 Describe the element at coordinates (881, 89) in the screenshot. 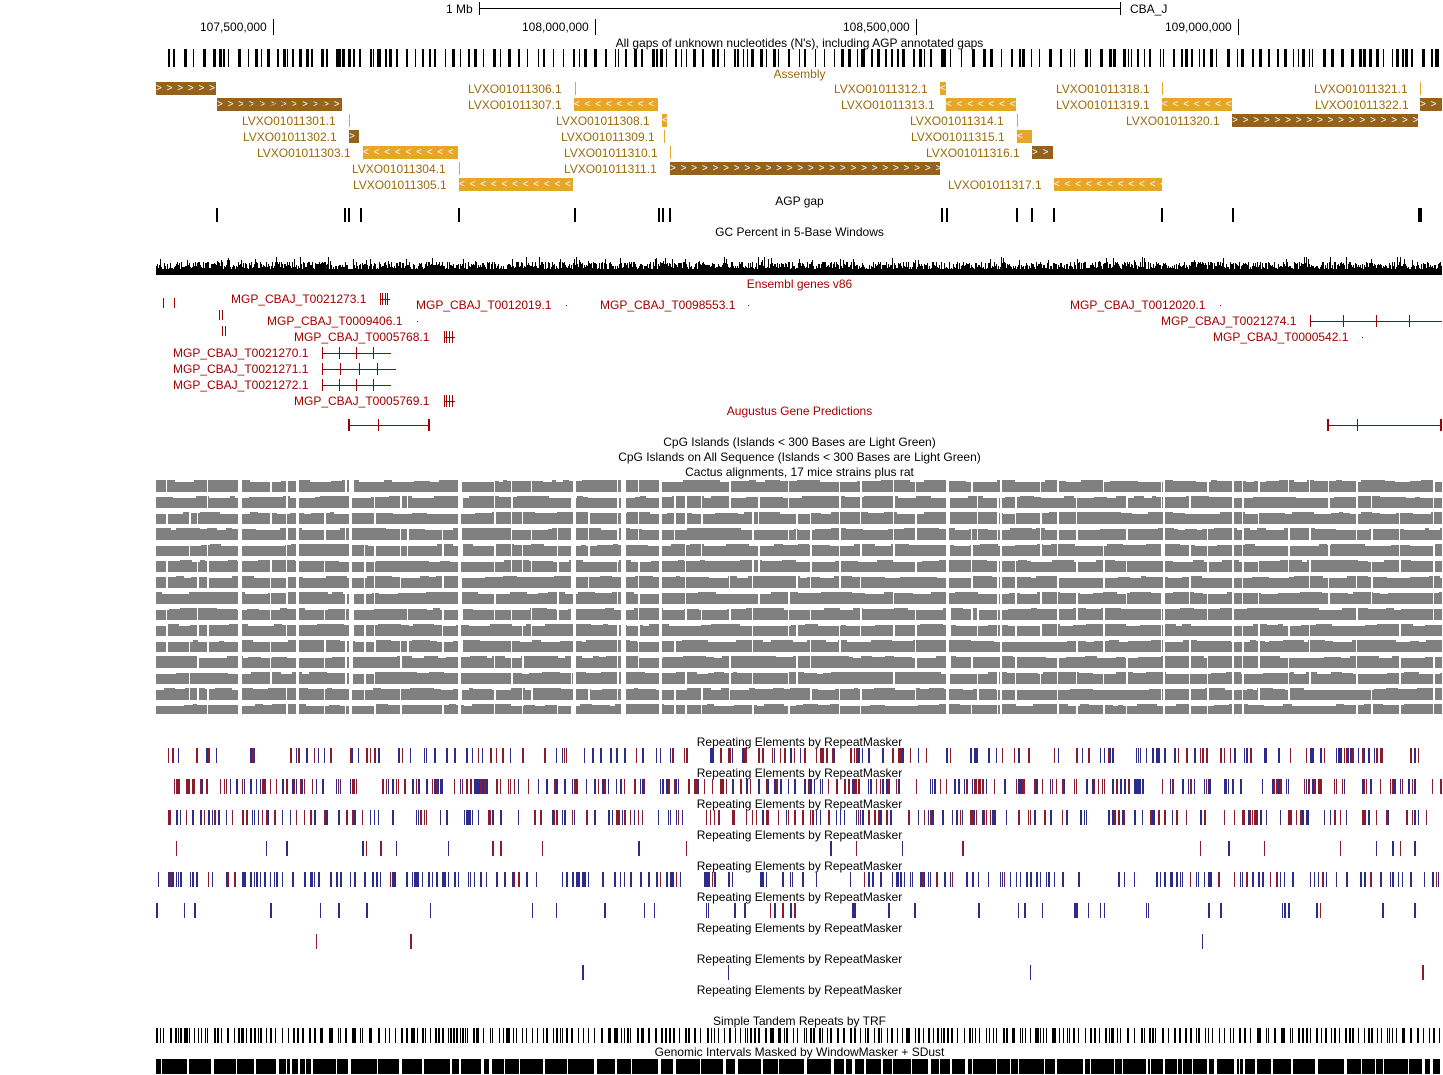

I see `contig-label: LVXO01011312.1` at that location.